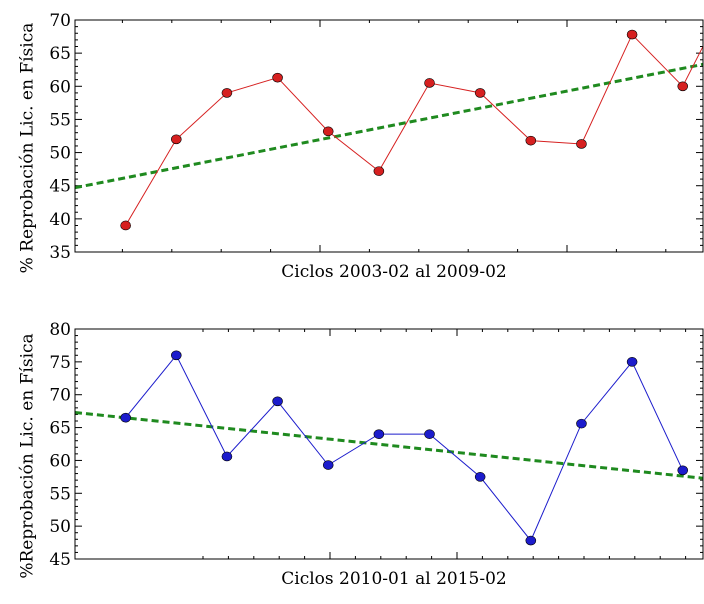  What do you see at coordinates (60, 330) in the screenshot?
I see `y-tick-label: 80` at bounding box center [60, 330].